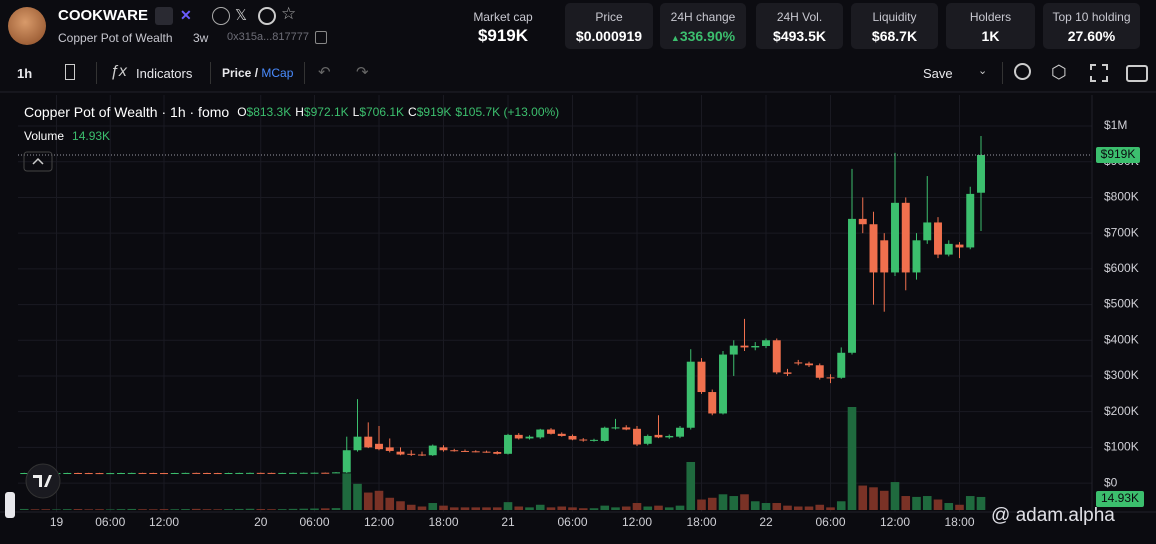 Image resolution: width=1156 pixels, height=544 pixels. What do you see at coordinates (267, 16) in the screenshot?
I see `search-icon` at bounding box center [267, 16].